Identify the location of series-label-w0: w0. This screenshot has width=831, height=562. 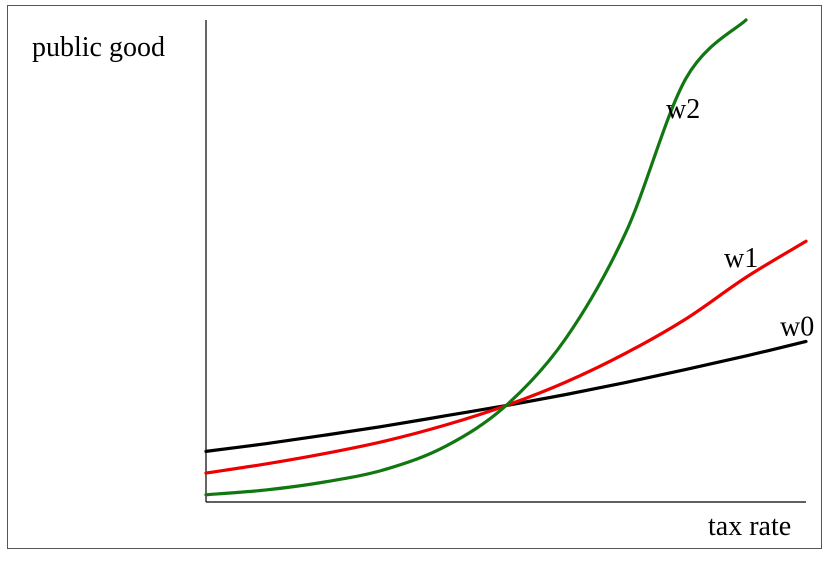
(797, 327).